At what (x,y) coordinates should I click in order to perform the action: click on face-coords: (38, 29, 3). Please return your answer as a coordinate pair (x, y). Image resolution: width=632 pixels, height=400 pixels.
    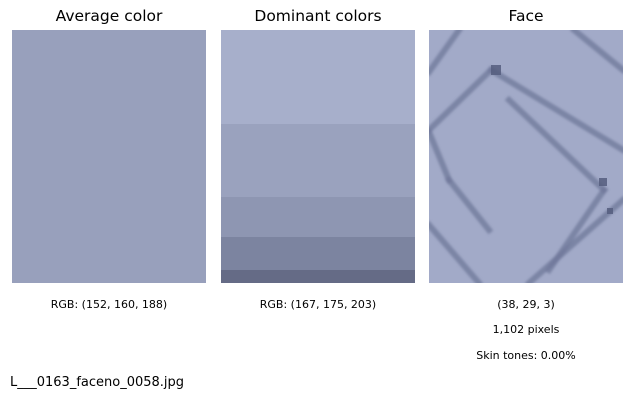
    Looking at the image, I should click on (526, 304).